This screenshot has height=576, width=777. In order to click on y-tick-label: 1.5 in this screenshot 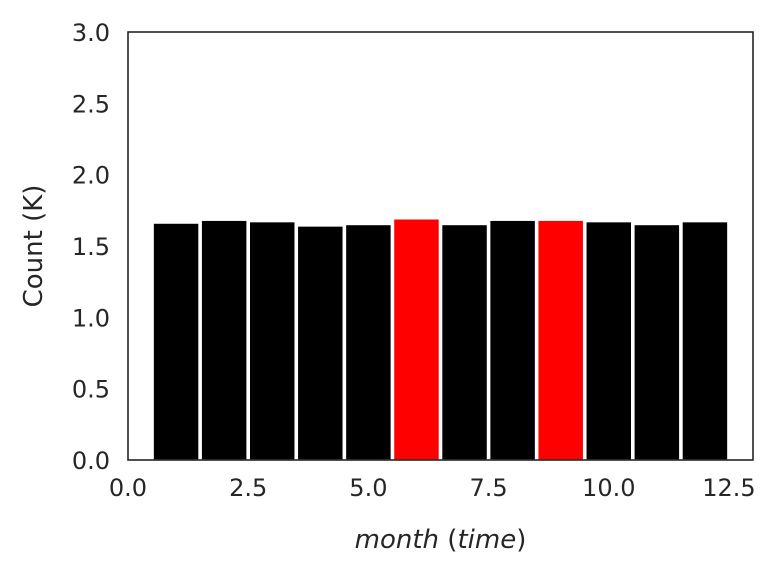, I will do `click(91, 247)`.